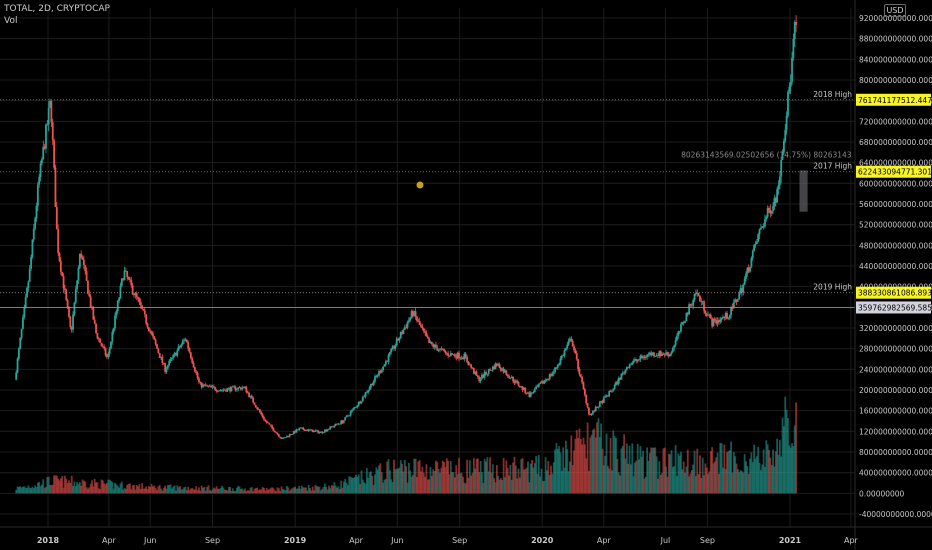 The image size is (932, 550). I want to click on x-tick-label: 2020, so click(542, 540).